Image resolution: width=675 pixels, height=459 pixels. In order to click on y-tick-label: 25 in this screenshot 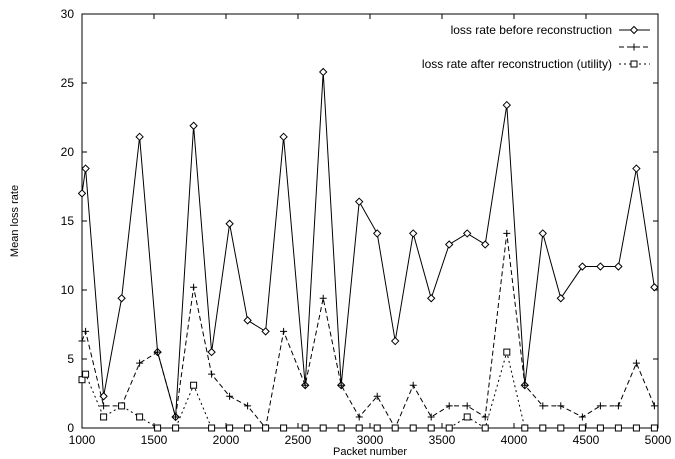, I will do `click(68, 83)`.